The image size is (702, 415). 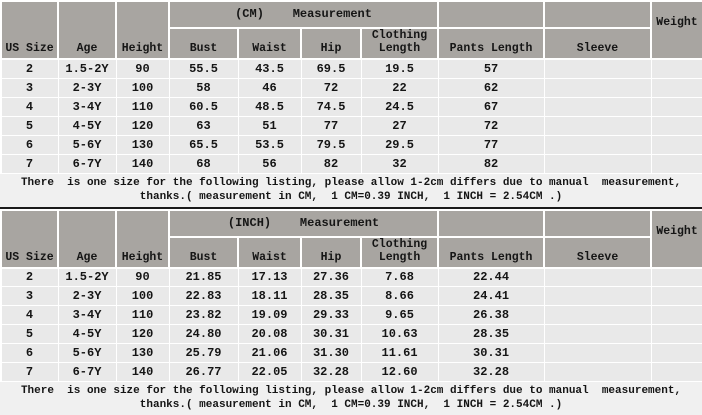 What do you see at coordinates (269, 87) in the screenshot?
I see `cell-waist: 46` at bounding box center [269, 87].